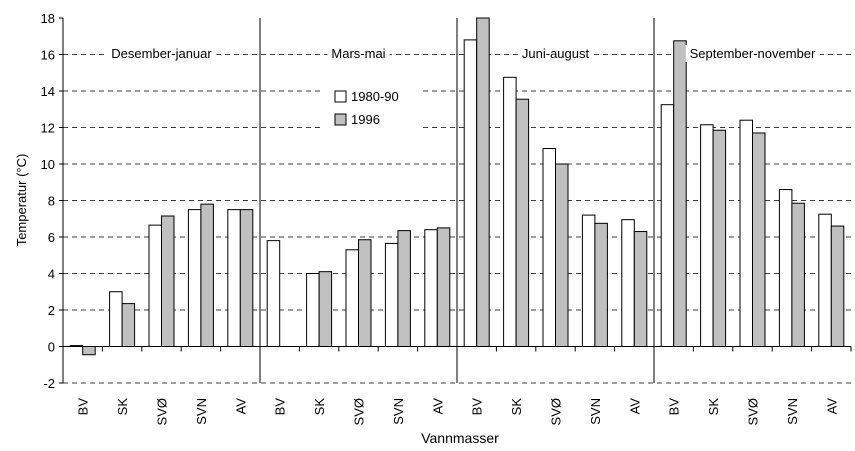 The width and height of the screenshot is (855, 451). Describe the element at coordinates (340, 119) in the screenshot. I see `legend-swatch-1996` at that location.